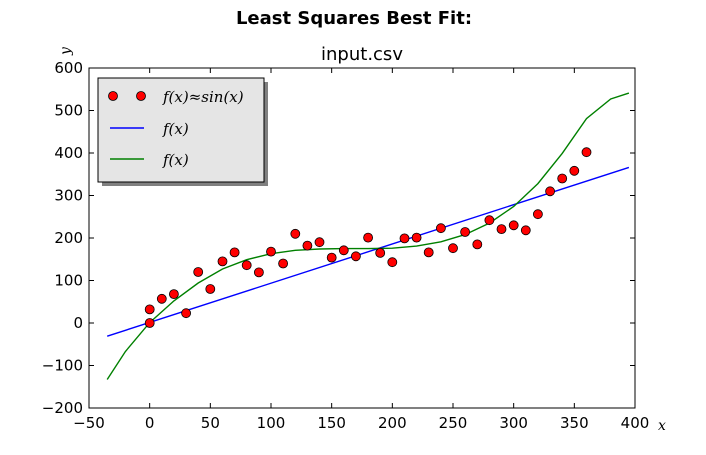 Image resolution: width=706 pixels, height=455 pixels. What do you see at coordinates (66, 51) in the screenshot?
I see `y-axis-label: y` at bounding box center [66, 51].